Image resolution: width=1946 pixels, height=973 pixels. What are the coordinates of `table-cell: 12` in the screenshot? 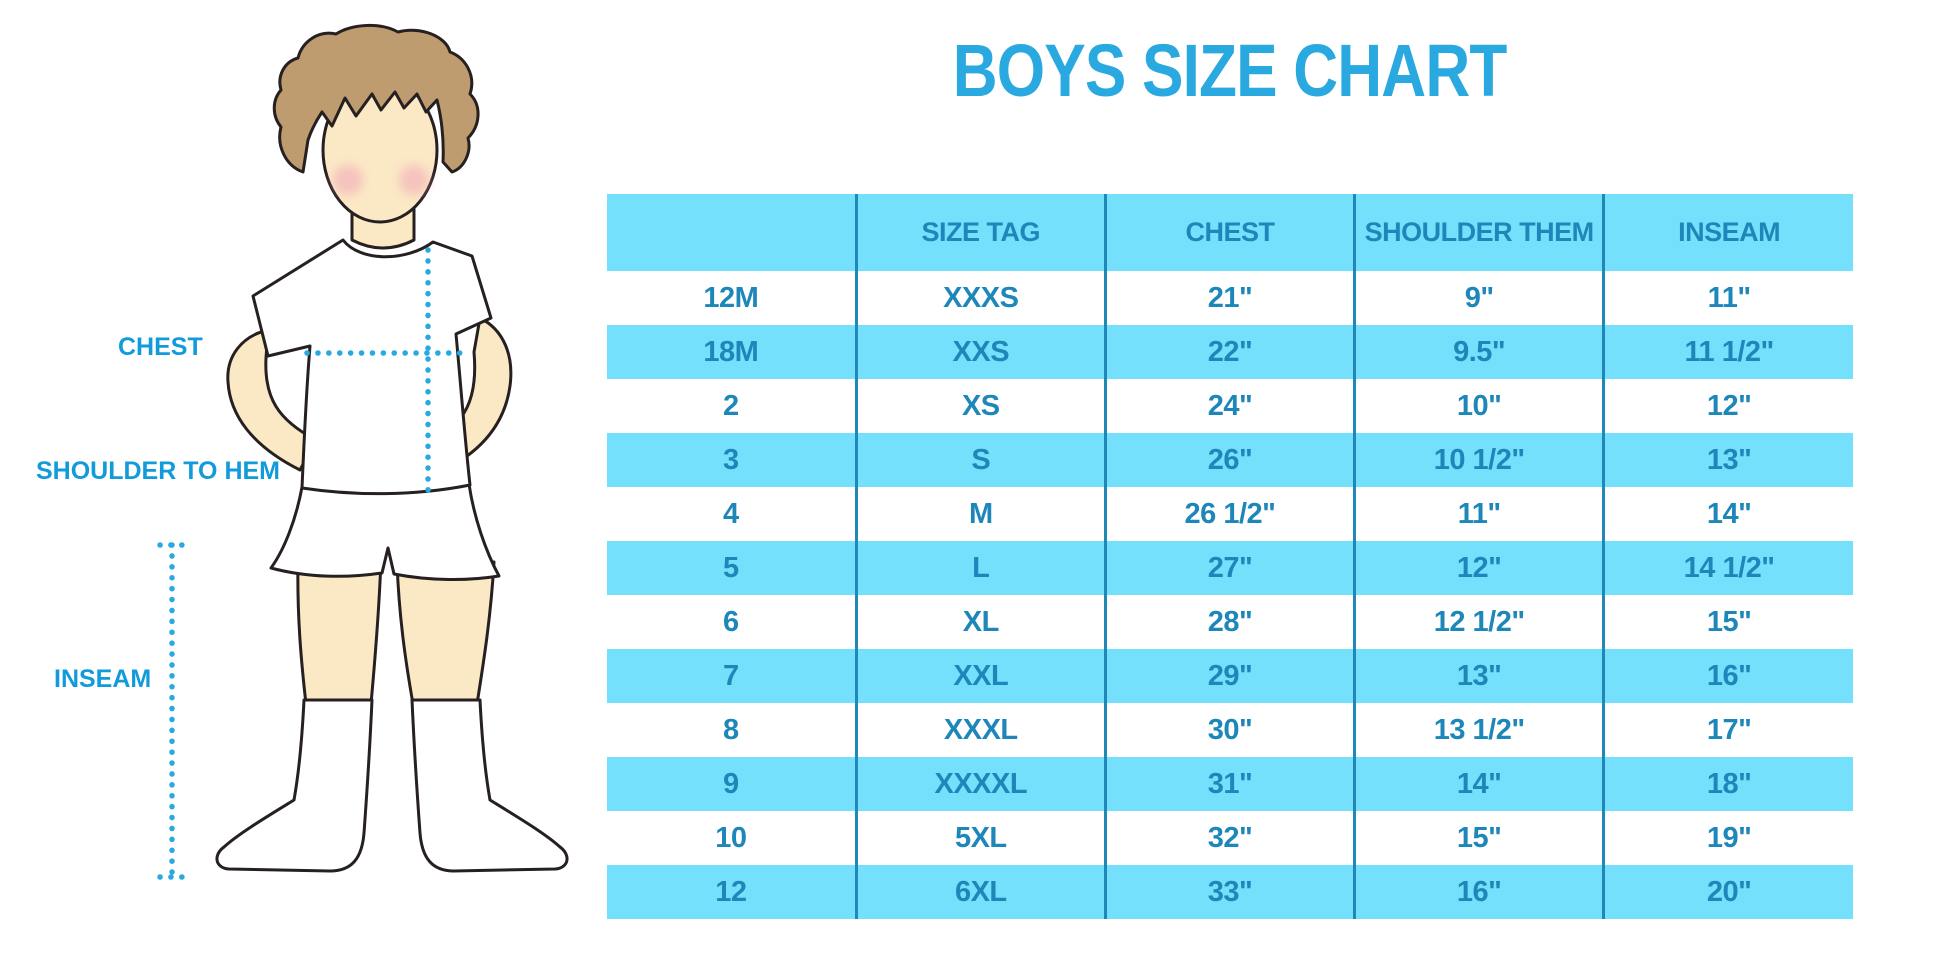 It's located at (732, 892).